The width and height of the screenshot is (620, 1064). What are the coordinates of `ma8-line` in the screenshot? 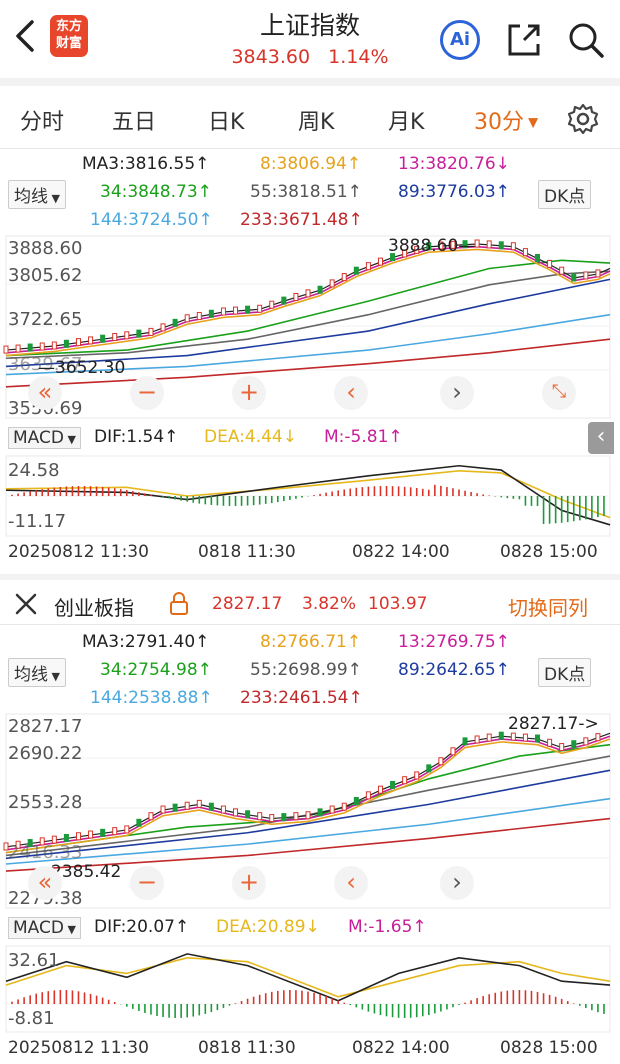 It's located at (308, 302).